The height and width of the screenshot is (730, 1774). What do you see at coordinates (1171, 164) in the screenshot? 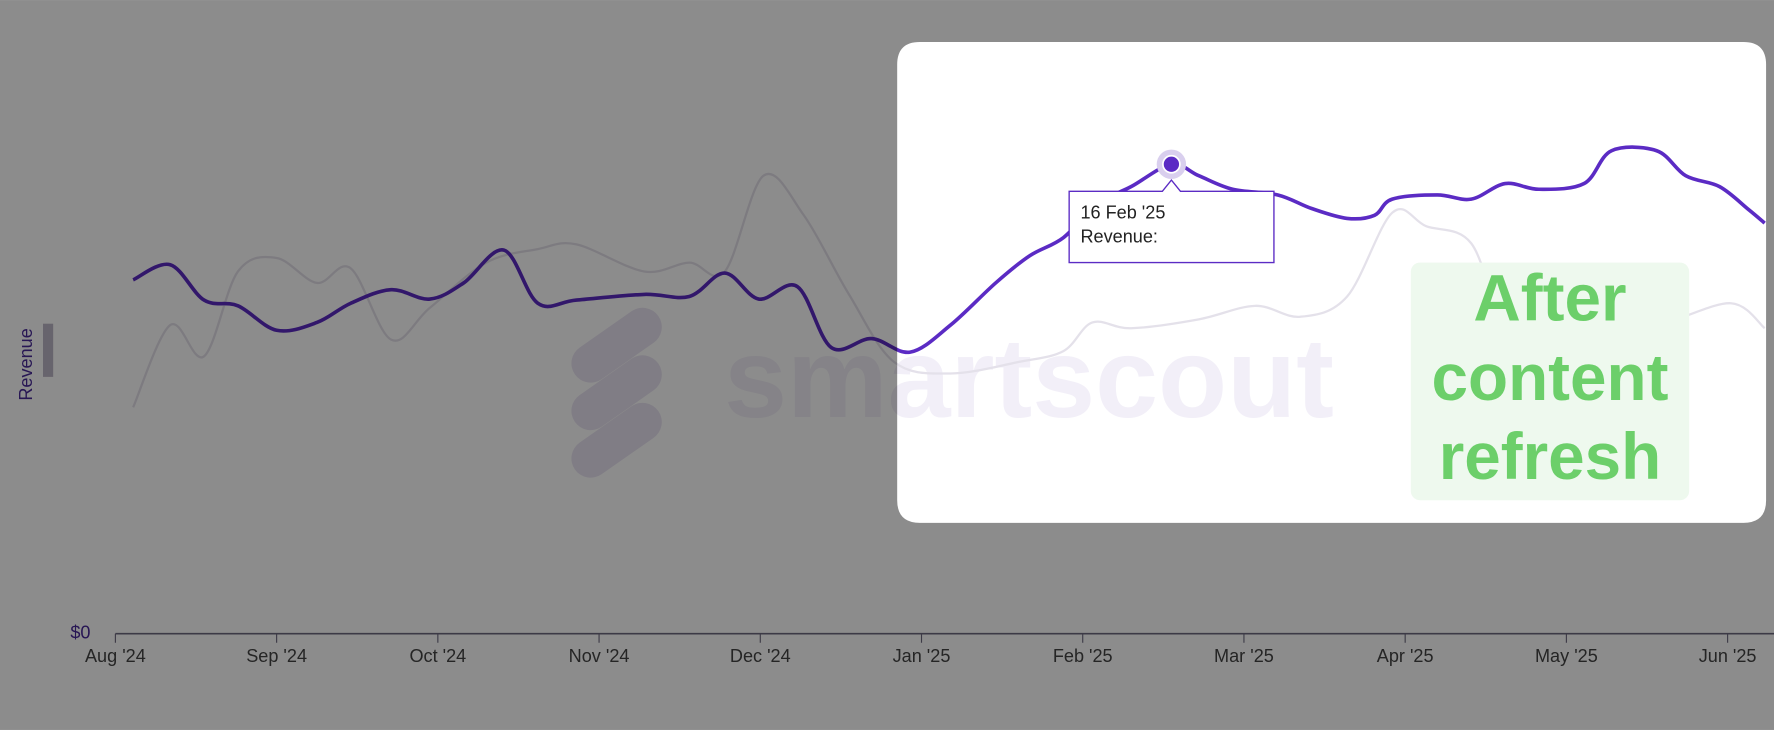
I see `hover-point` at bounding box center [1171, 164].